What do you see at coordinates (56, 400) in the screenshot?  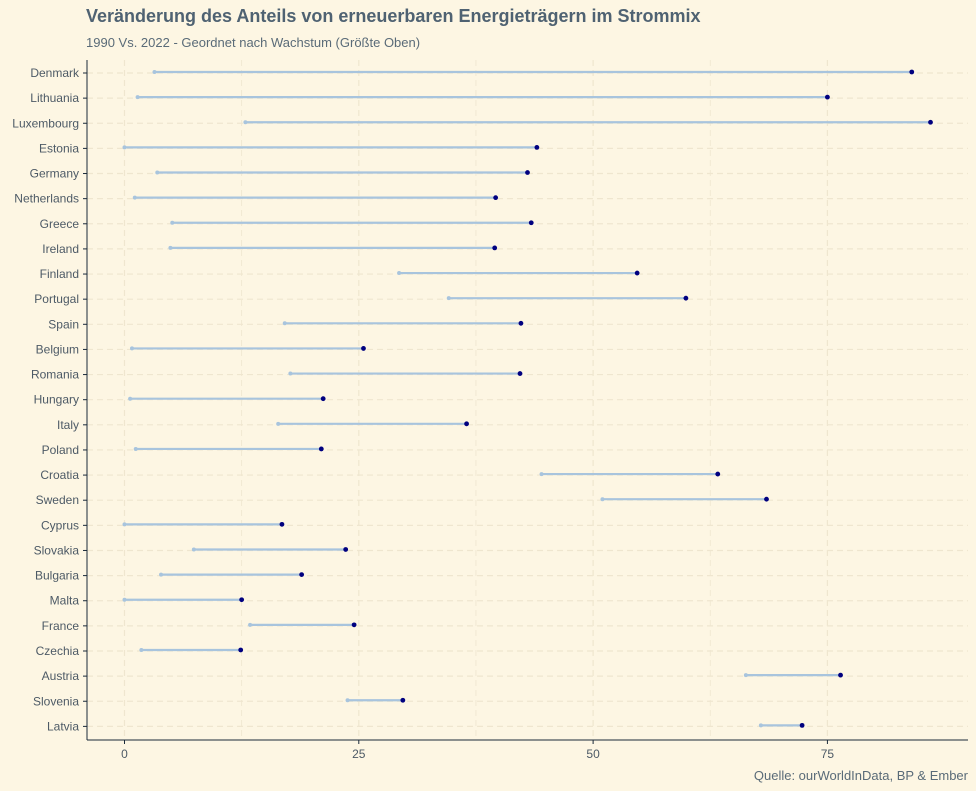 I see `y-tick-label: Hungary` at bounding box center [56, 400].